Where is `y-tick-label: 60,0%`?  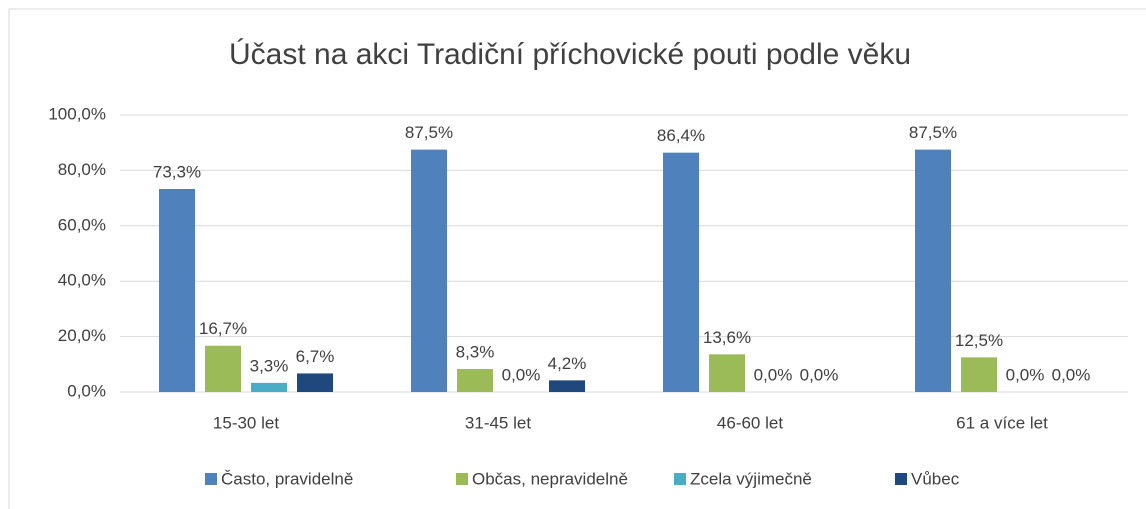
y-tick-label: 60,0% is located at coordinates (82, 224).